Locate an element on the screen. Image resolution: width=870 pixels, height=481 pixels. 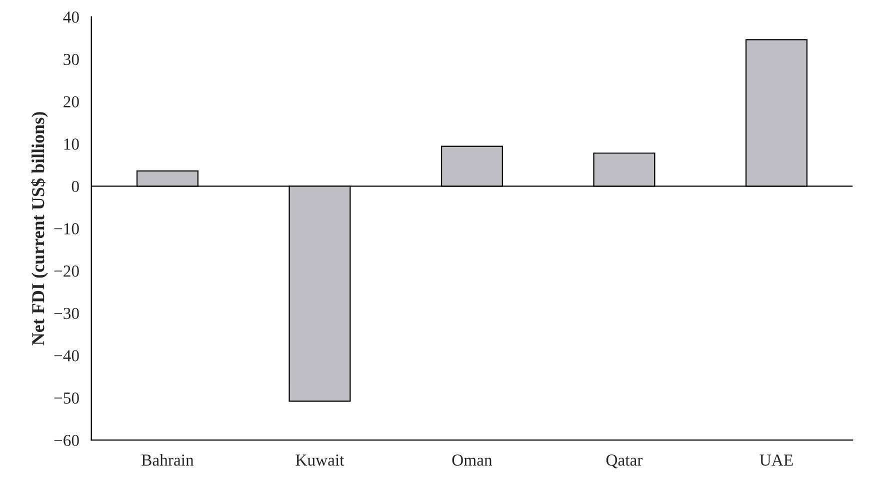
y-tick-label: 30 is located at coordinates (71, 60).